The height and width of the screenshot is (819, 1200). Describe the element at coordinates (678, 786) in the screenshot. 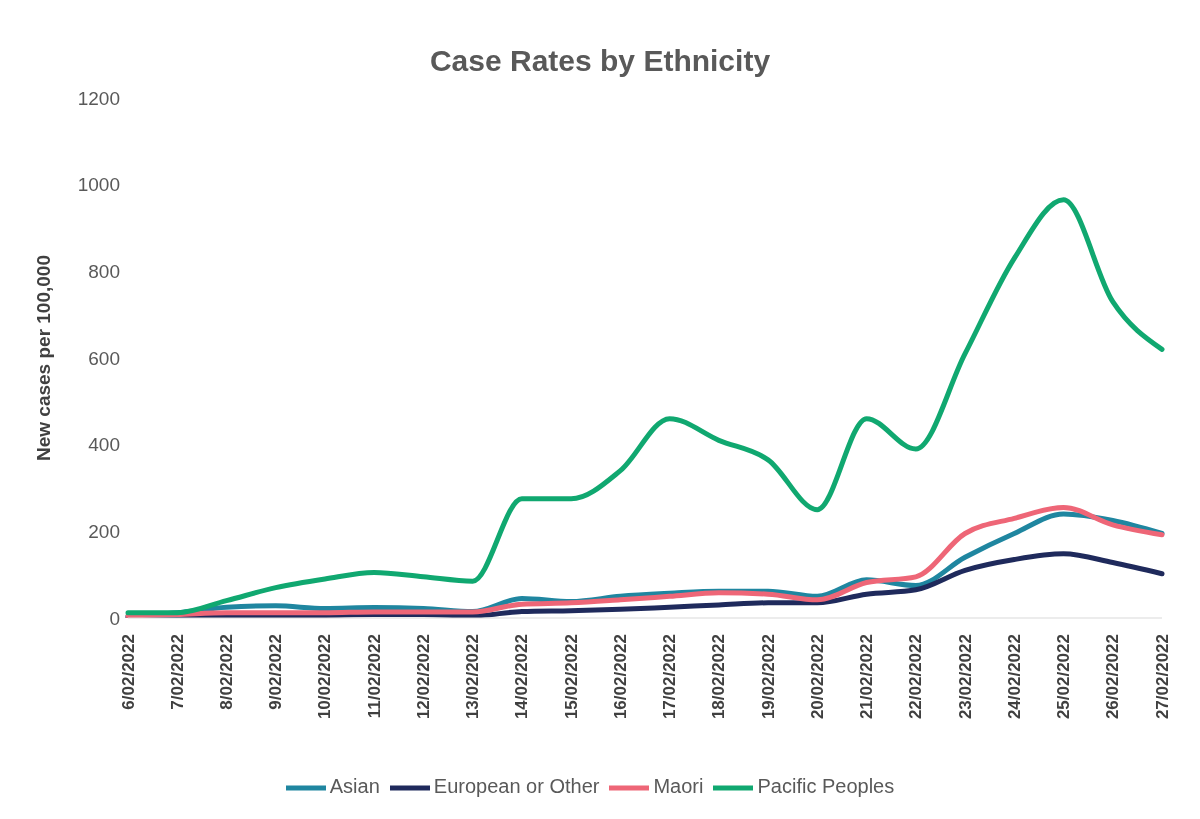

I see `legend-label: Maori` at that location.